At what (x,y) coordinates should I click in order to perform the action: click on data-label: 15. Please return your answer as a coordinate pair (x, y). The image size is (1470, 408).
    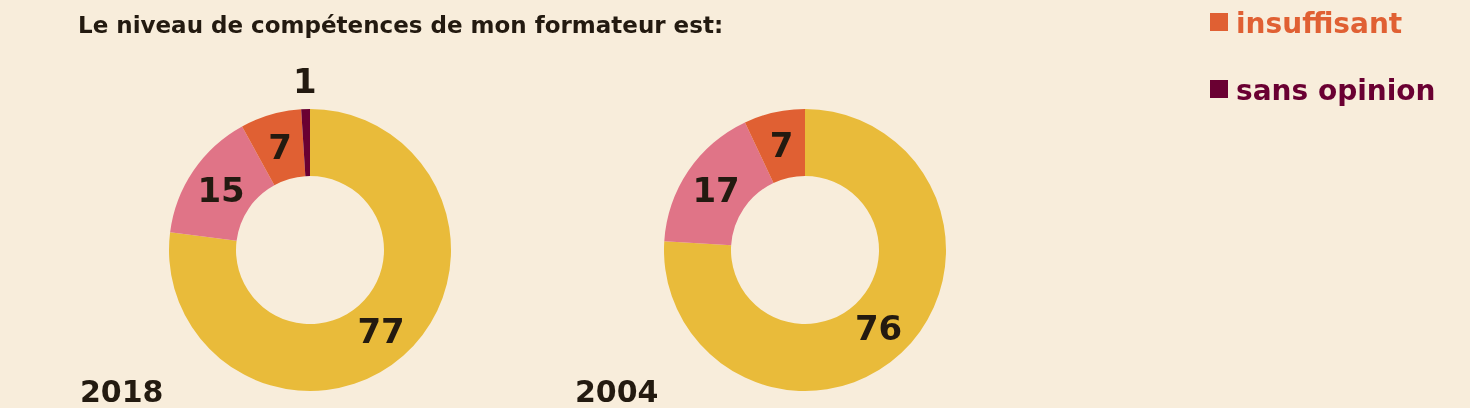
    Looking at the image, I should click on (221, 189).